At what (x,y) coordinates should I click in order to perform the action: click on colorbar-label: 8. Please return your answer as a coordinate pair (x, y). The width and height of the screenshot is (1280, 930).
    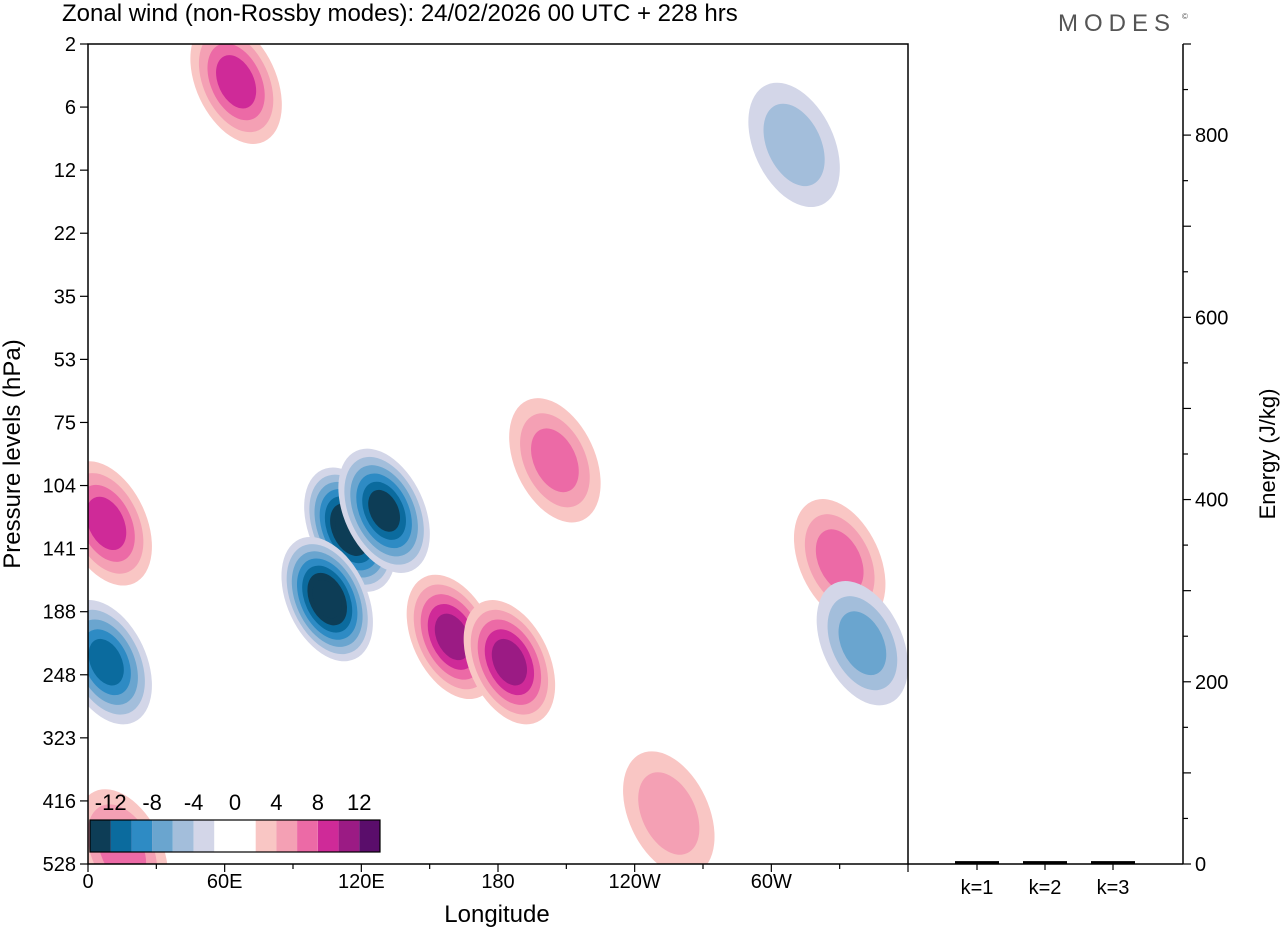
    Looking at the image, I should click on (318, 802).